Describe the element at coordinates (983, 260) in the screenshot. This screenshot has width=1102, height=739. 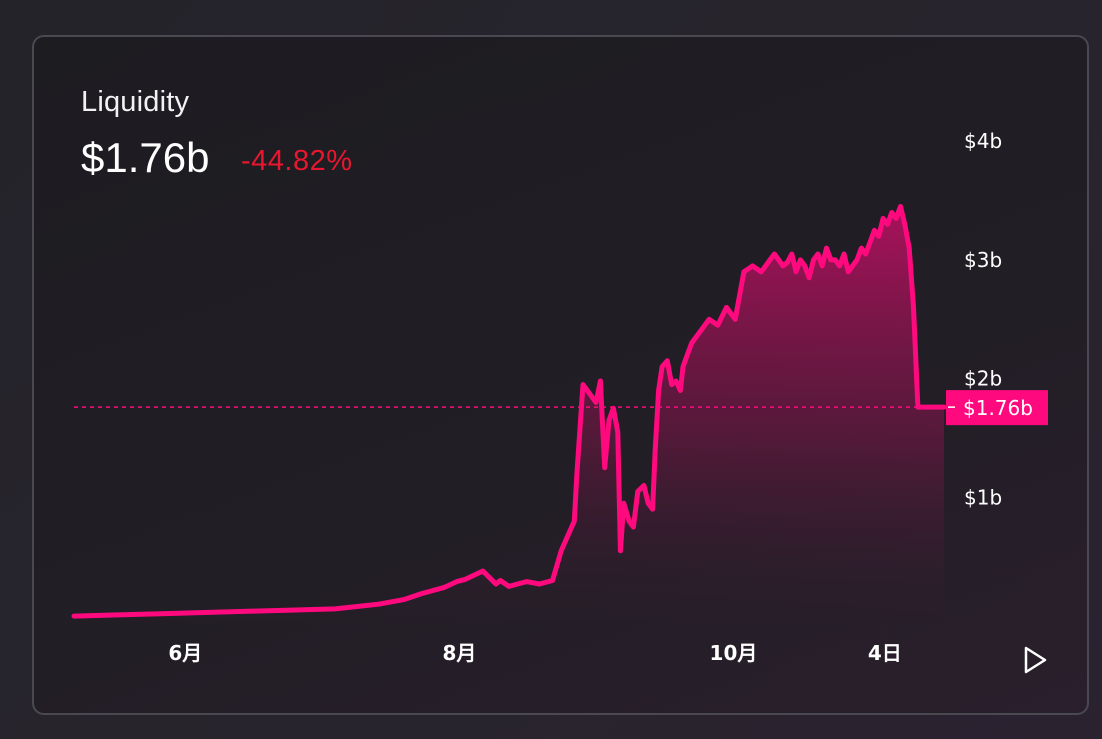
I see `y-tick-label: $3b` at that location.